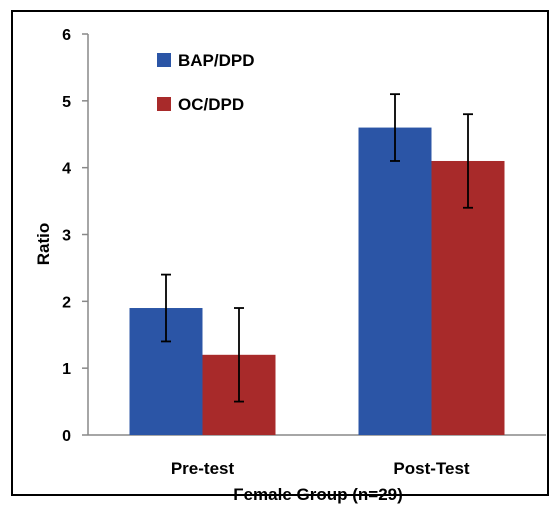 This screenshot has height=513, width=555. Describe the element at coordinates (211, 104) in the screenshot. I see `legend-label: OC/DPD` at that location.